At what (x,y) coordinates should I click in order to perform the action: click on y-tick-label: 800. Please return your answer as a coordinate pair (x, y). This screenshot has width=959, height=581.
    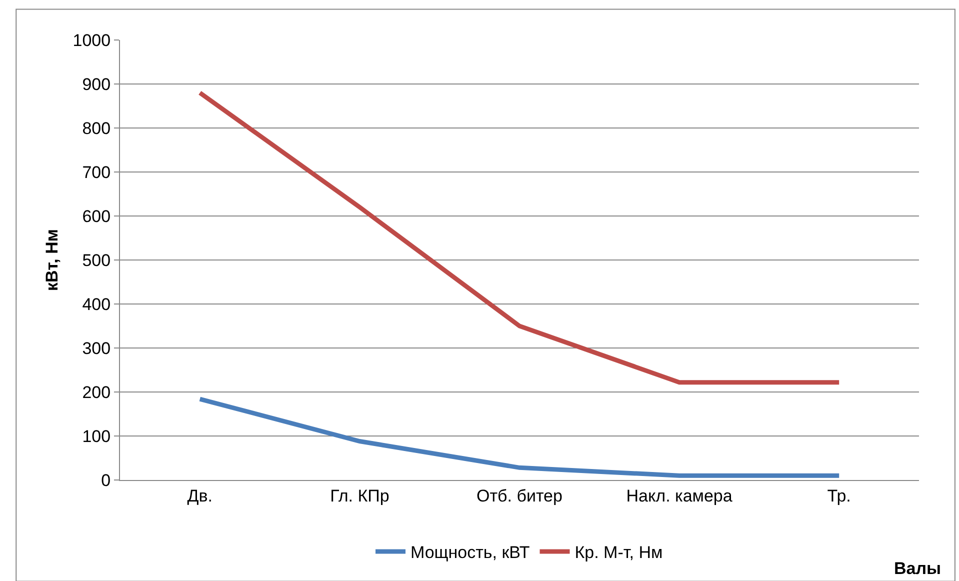
    Looking at the image, I should click on (96, 128).